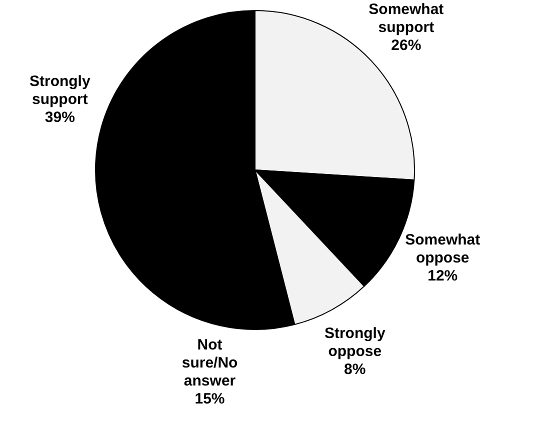 This screenshot has height=423, width=539. What do you see at coordinates (210, 363) in the screenshot?
I see `slice-label: Not sure/No answer` at bounding box center [210, 363].